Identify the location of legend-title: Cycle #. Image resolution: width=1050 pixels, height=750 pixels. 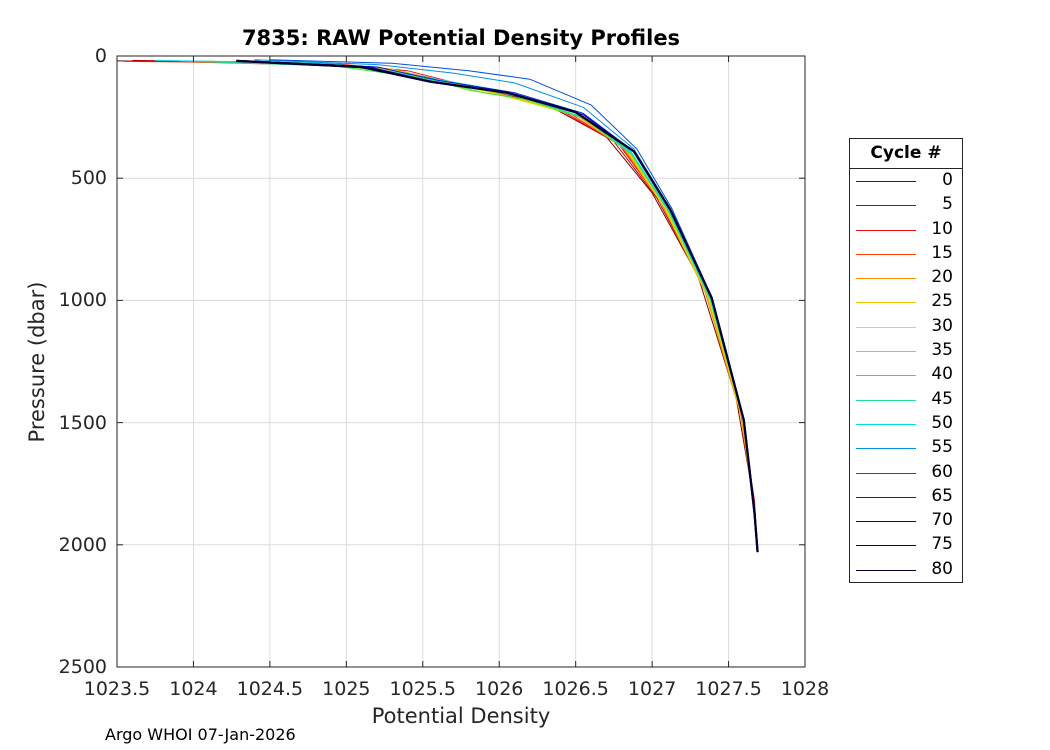
(906, 154).